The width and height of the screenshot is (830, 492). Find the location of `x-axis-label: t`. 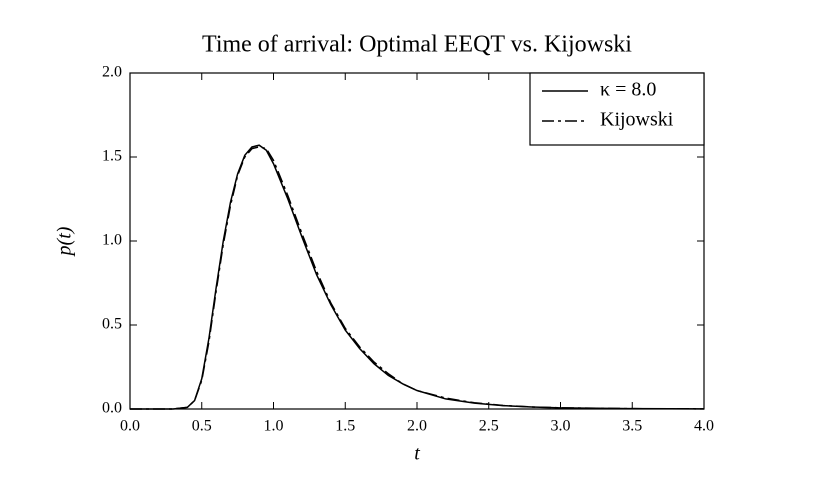

x-axis-label: t is located at coordinates (417, 454).